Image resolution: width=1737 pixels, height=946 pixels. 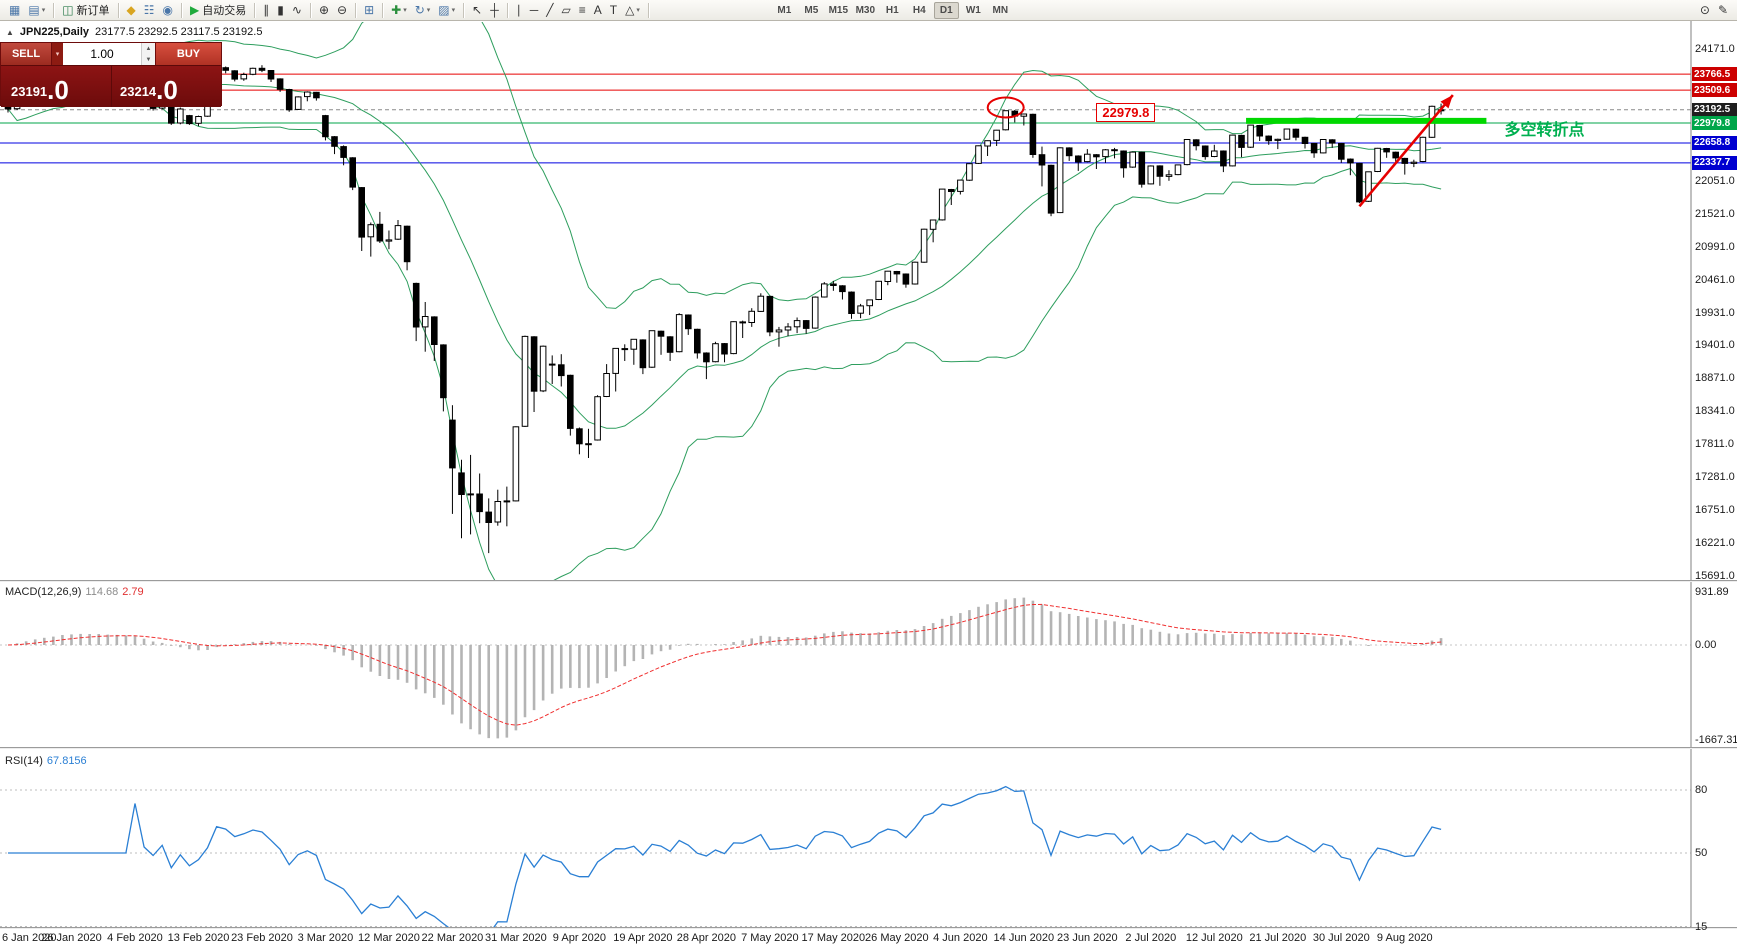 I want to click on time-axis-label: 26 Jan 2020, so click(x=71, y=938).